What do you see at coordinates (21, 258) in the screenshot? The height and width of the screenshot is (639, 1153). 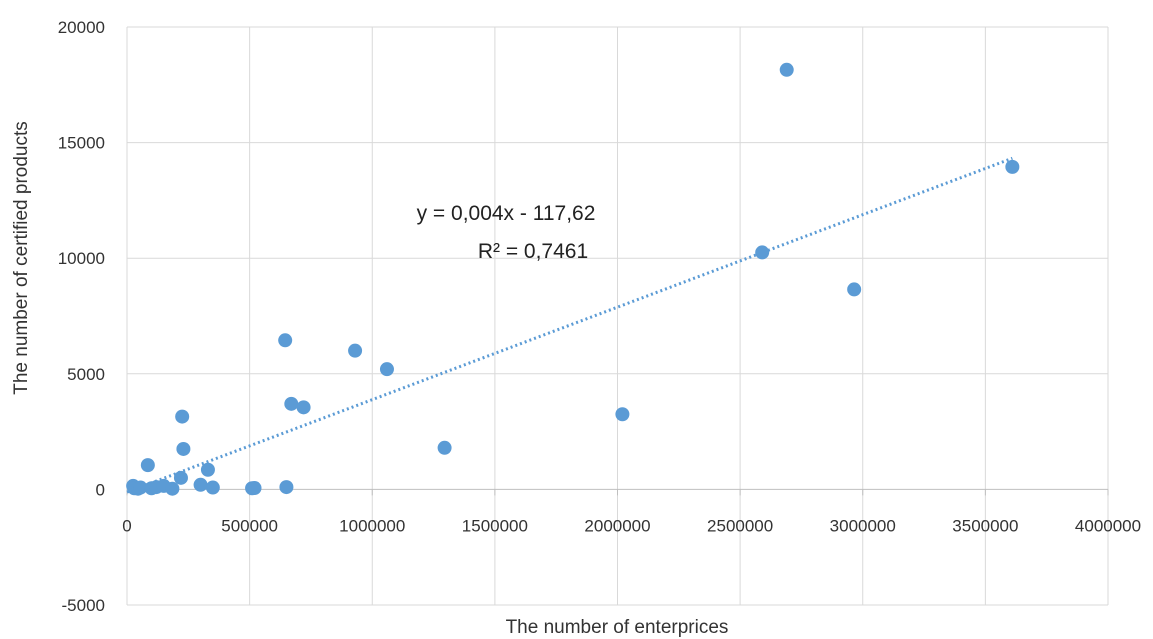 I see `y-axis-title: The number of certified products` at bounding box center [21, 258].